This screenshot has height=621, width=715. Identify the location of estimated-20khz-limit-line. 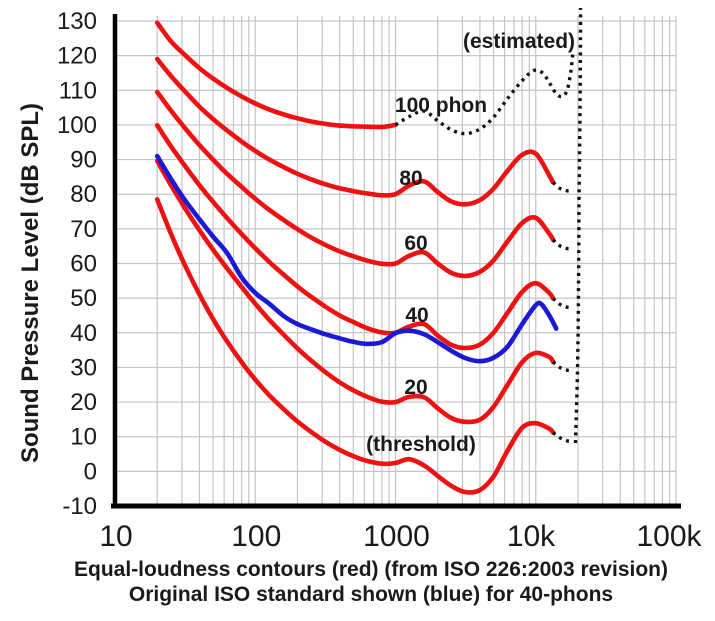
(578, 225).